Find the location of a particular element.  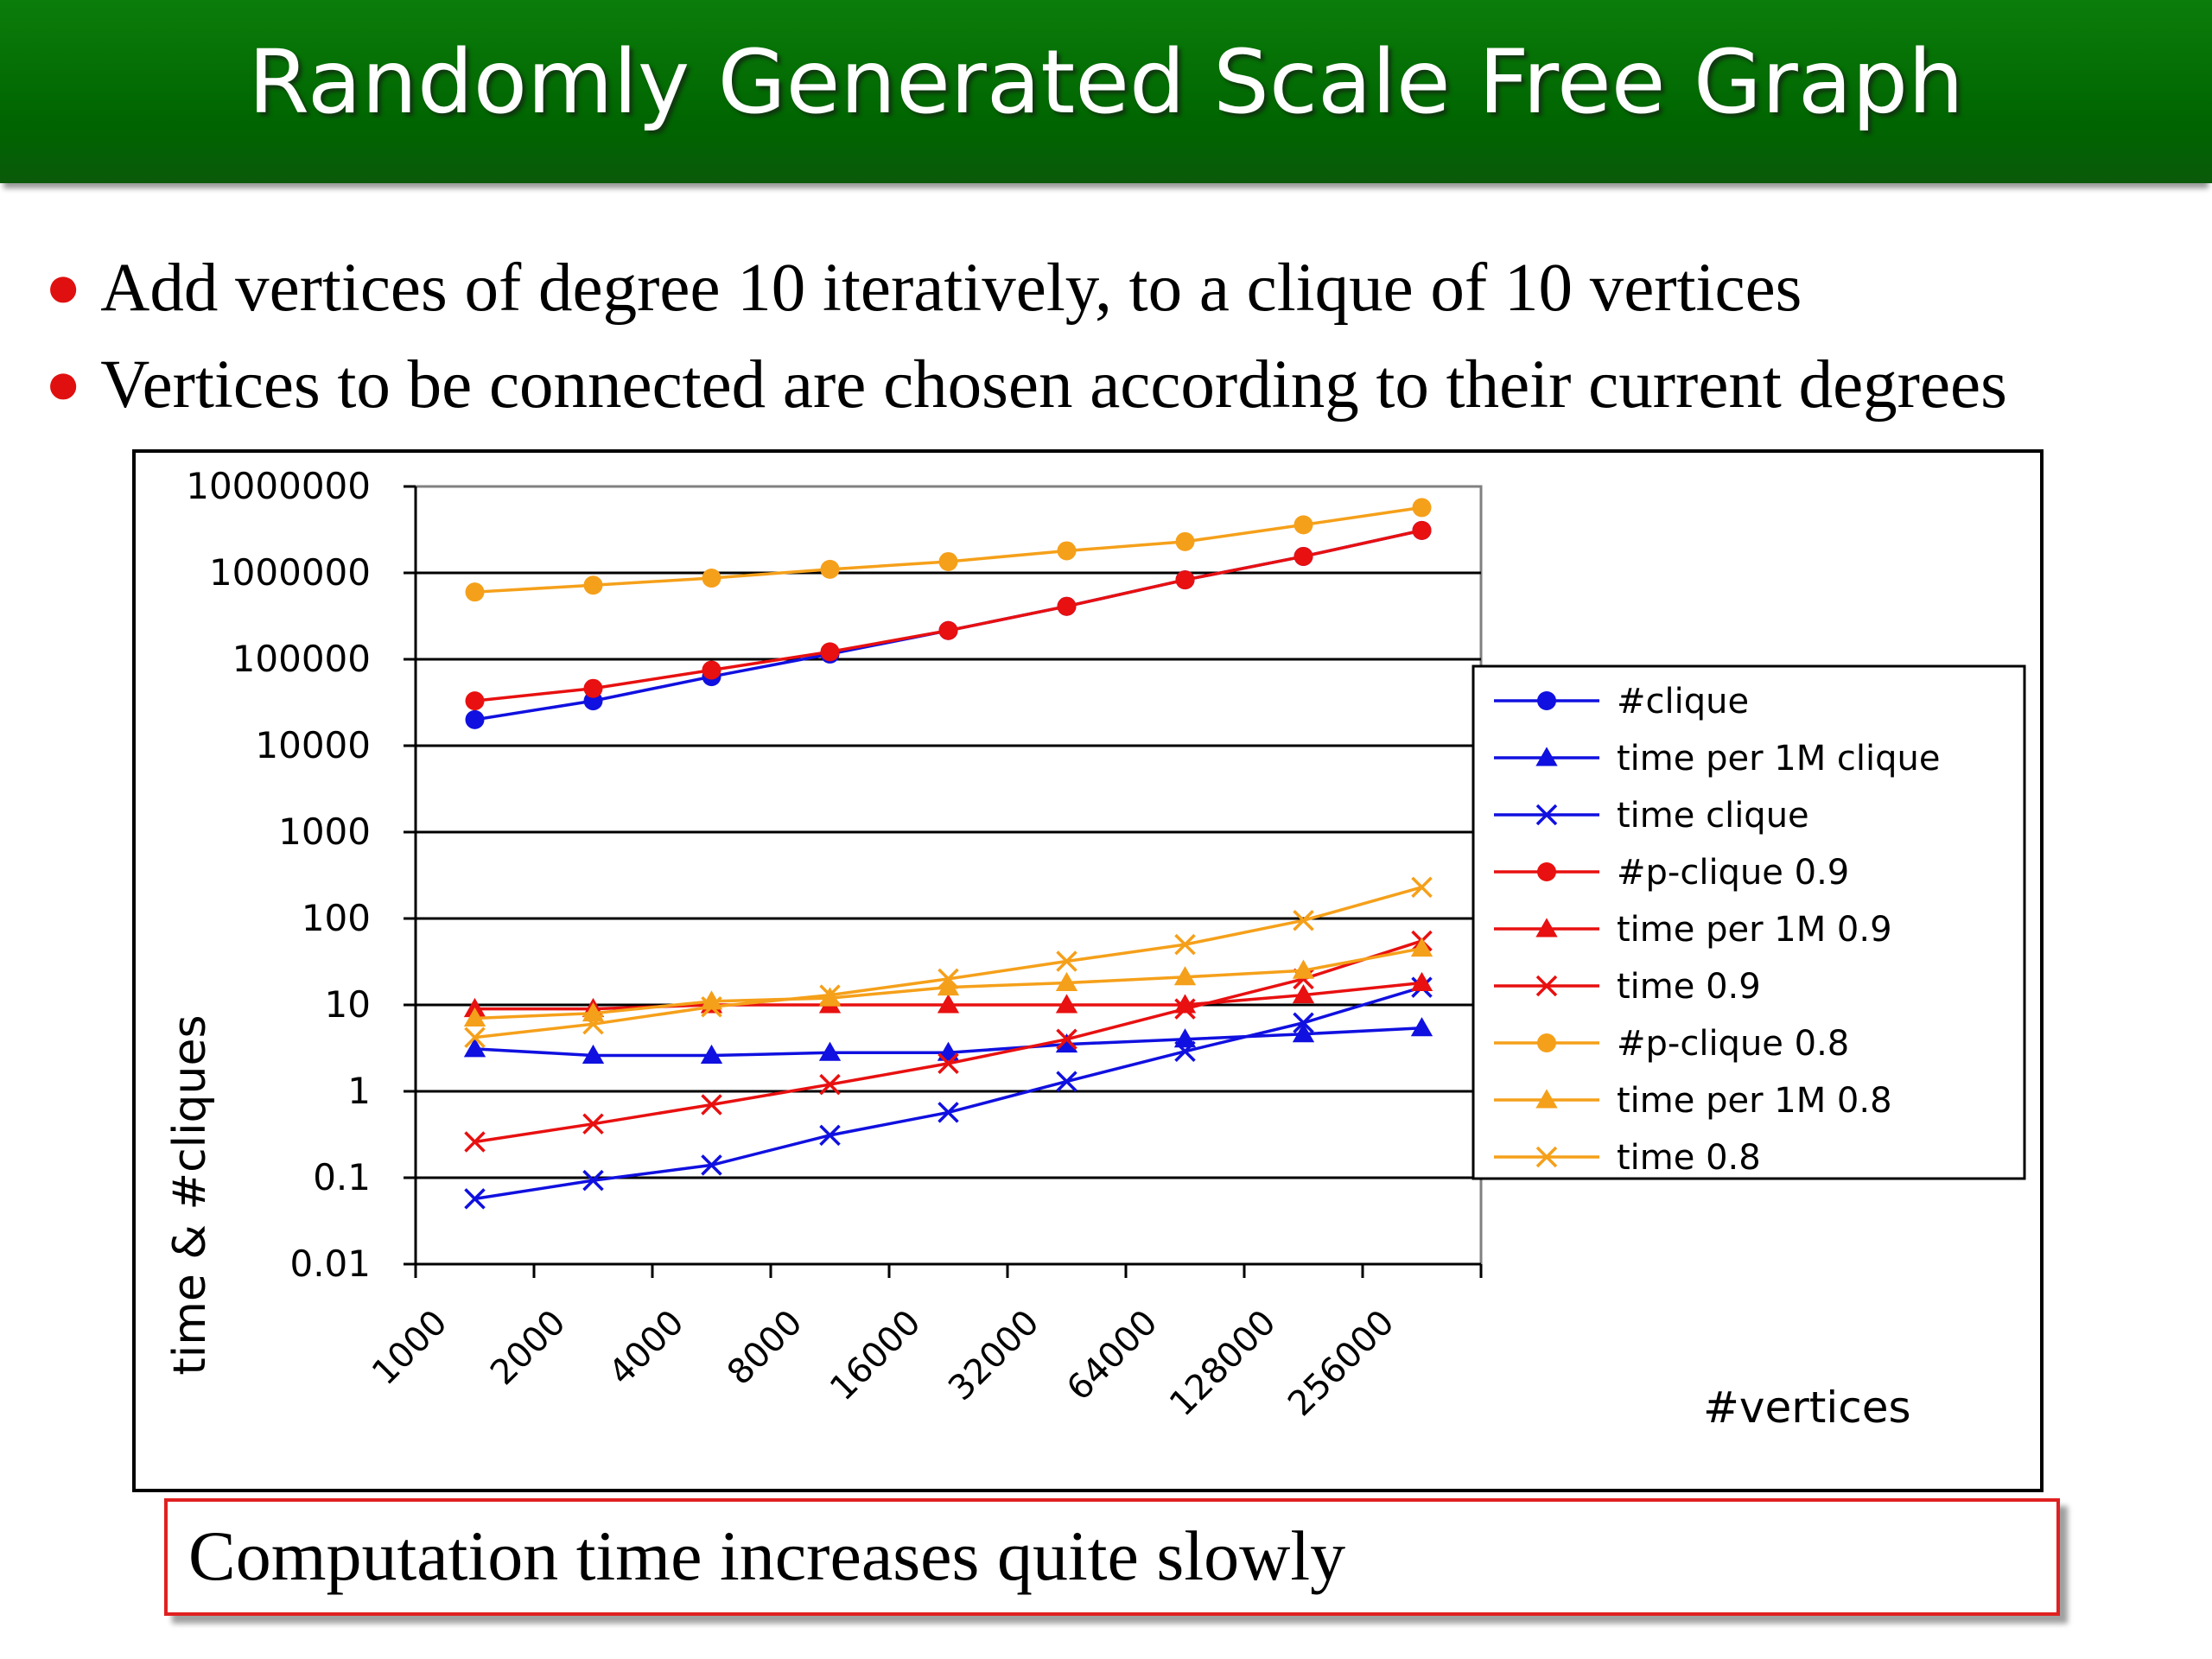

x-tick-label: 128000 is located at coordinates (1223, 1364).